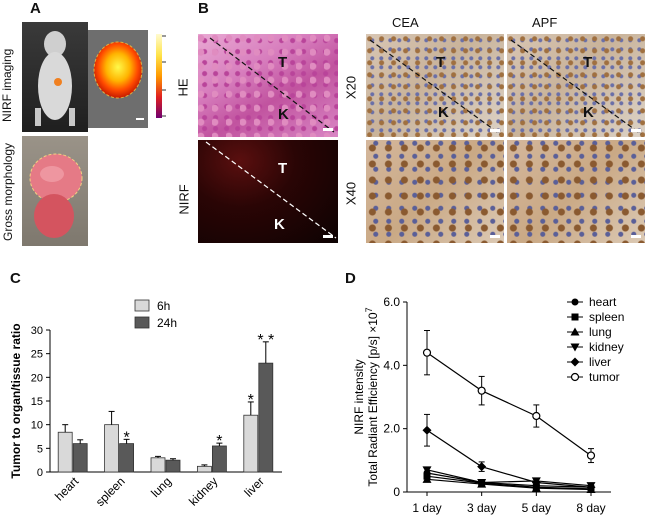  Describe the element at coordinates (163, 306) in the screenshot. I see `legend-label-6h: 6h` at that location.